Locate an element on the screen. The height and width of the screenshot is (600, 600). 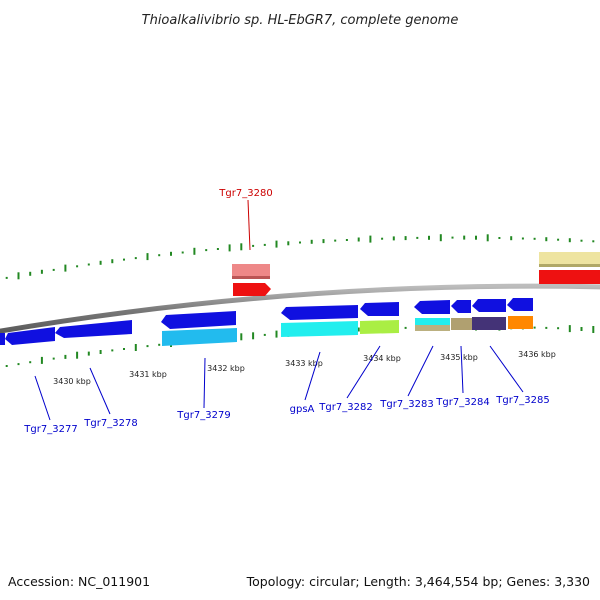
cds-features is located at coordinates (266, 321).